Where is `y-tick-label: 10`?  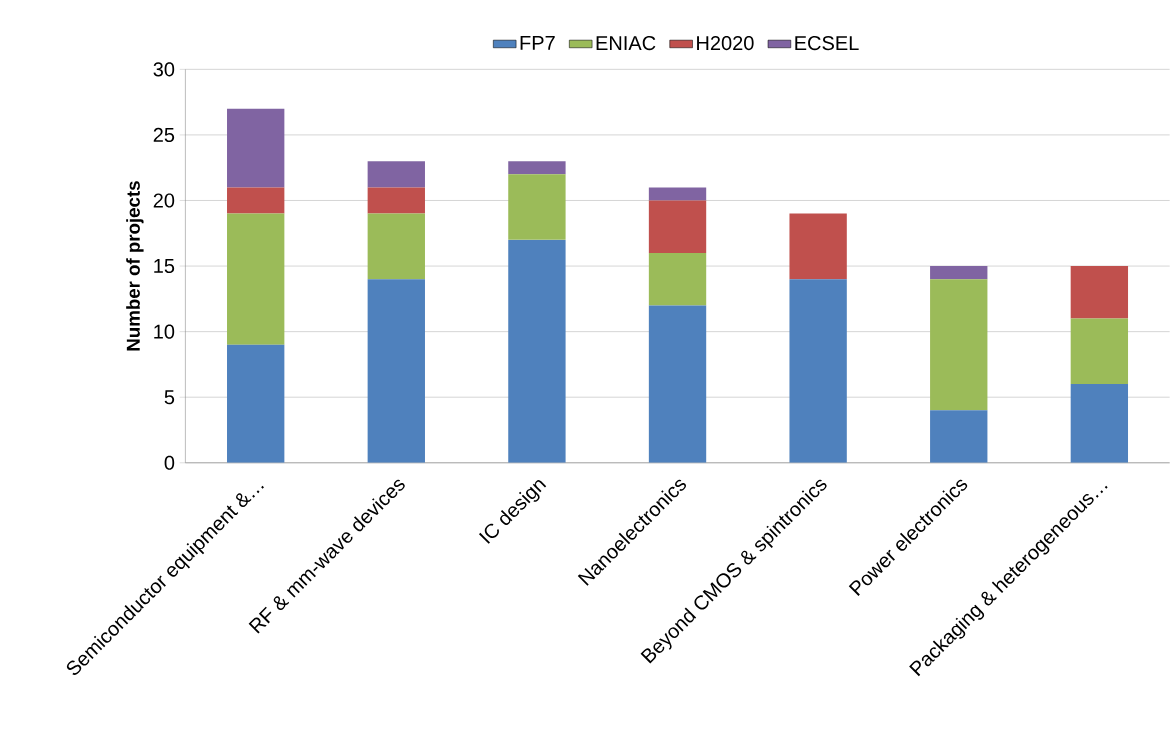 y-tick-label: 10 is located at coordinates (164, 331).